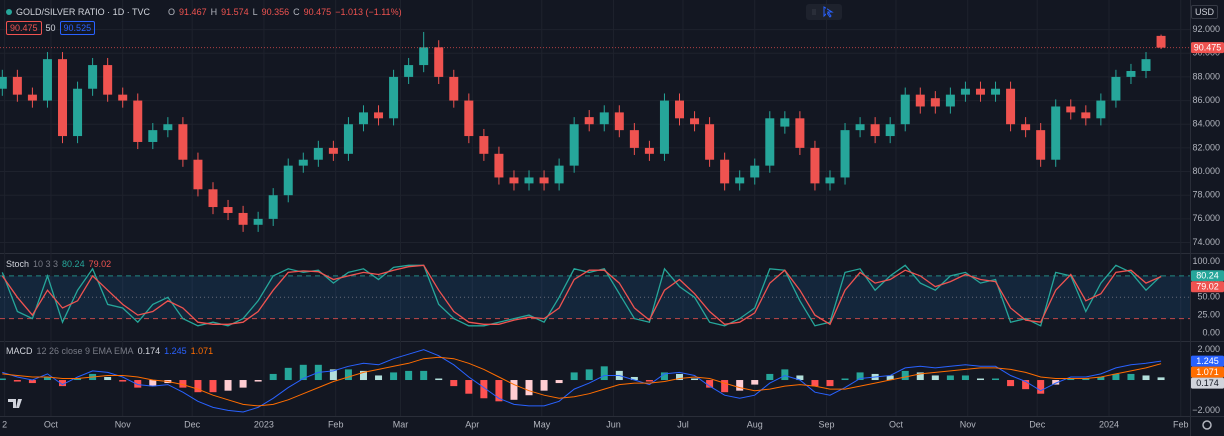 This screenshot has width=1224, height=436. Describe the element at coordinates (472, 424) in the screenshot. I see `x-tick-label: Apr` at that location.